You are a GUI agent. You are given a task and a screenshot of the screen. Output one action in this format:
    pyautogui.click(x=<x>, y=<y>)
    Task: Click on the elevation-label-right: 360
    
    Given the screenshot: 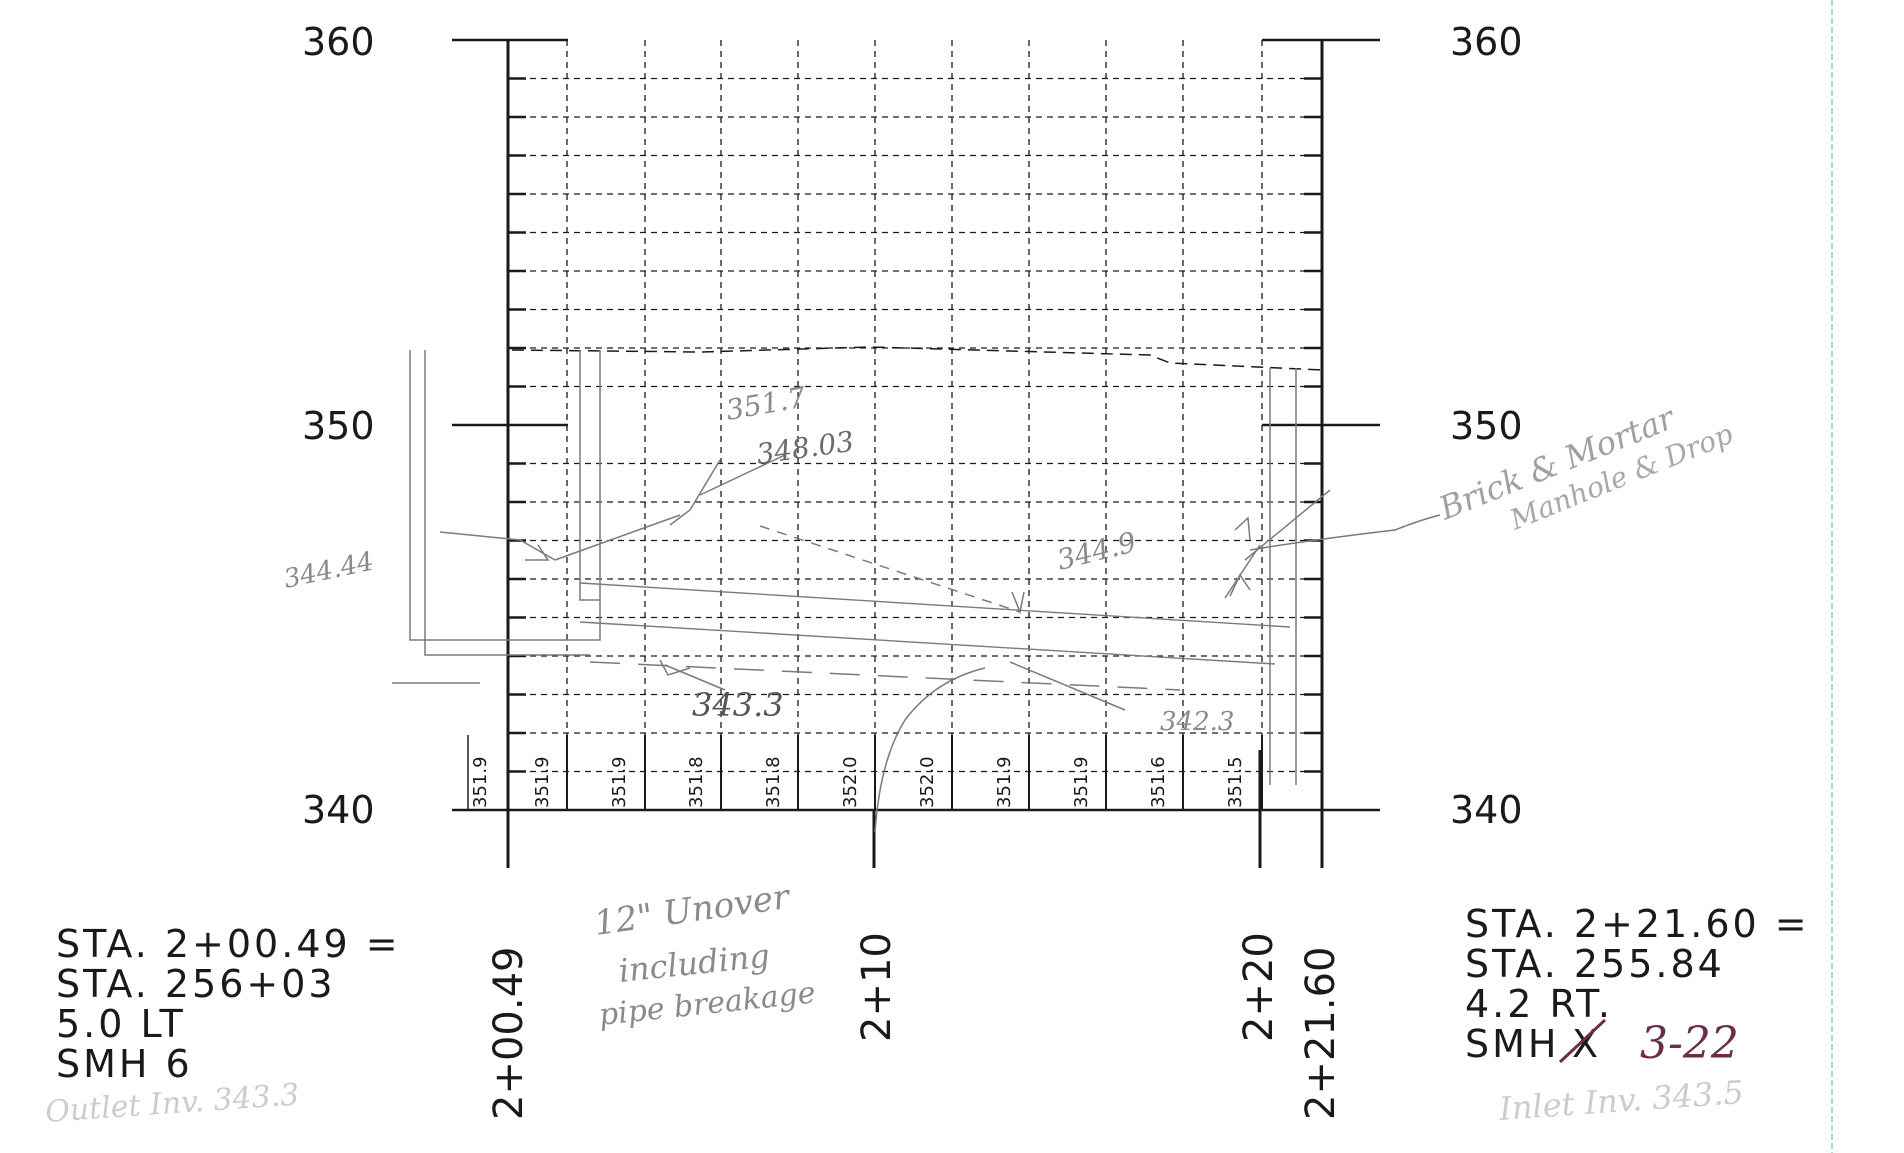 What is the action you would take?
    pyautogui.click(x=1486, y=42)
    